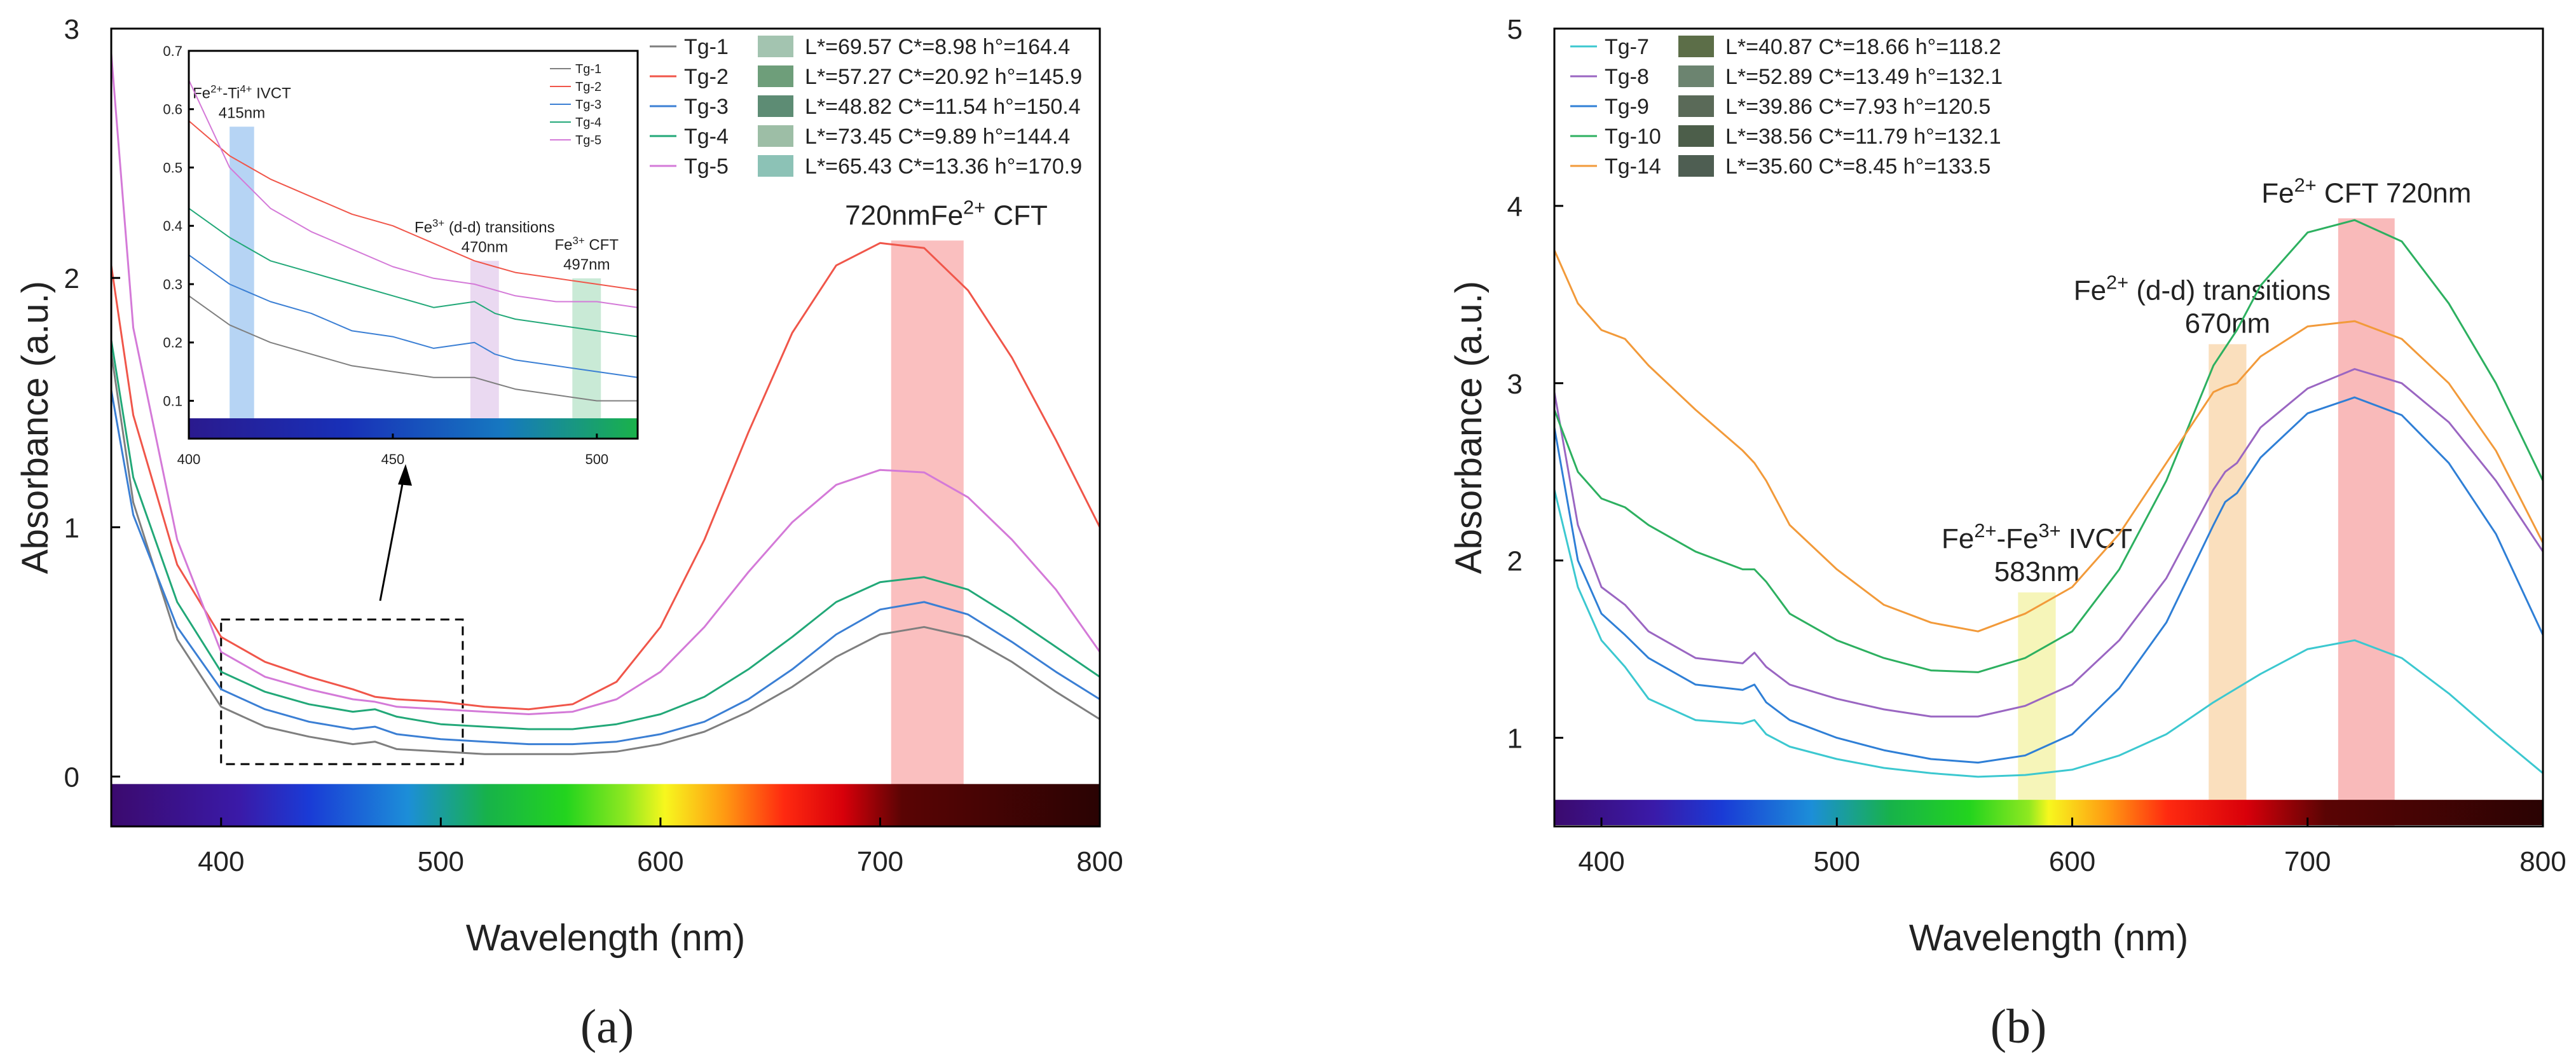 This screenshot has width=2576, height=1061. I want to click on hue-value: h°=150.4, so click(1034, 107).